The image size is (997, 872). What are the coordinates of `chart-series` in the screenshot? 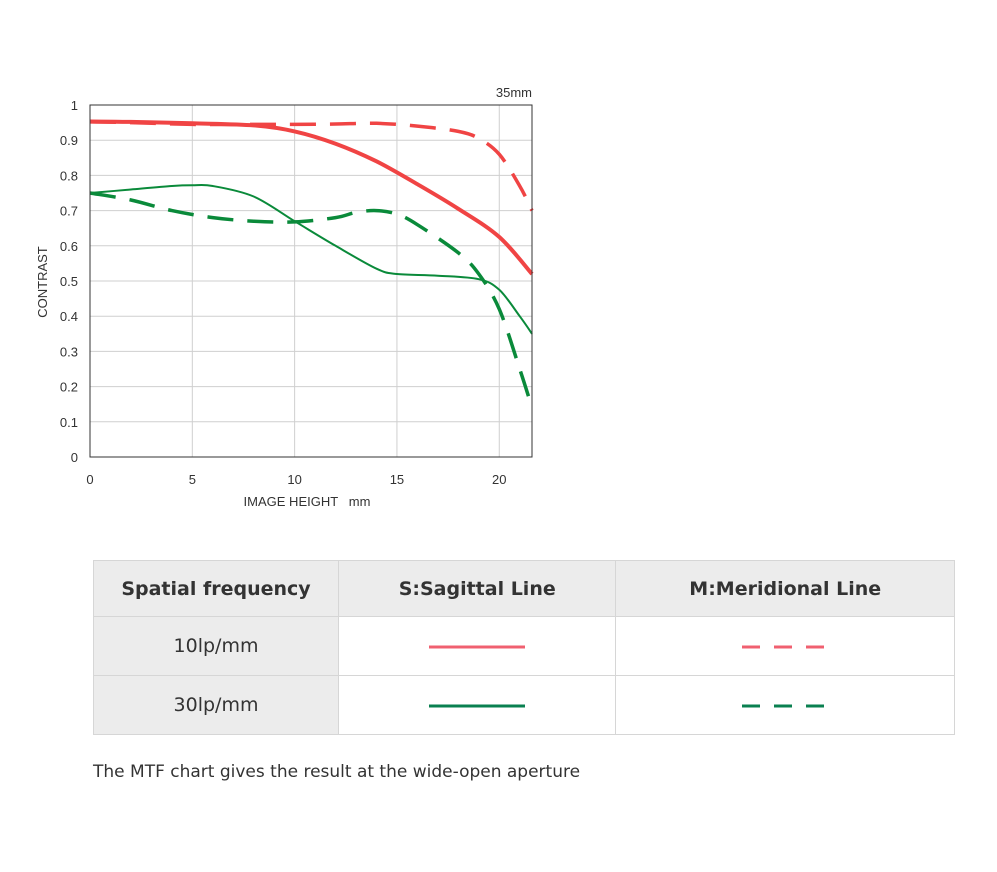 It's located at (311, 264).